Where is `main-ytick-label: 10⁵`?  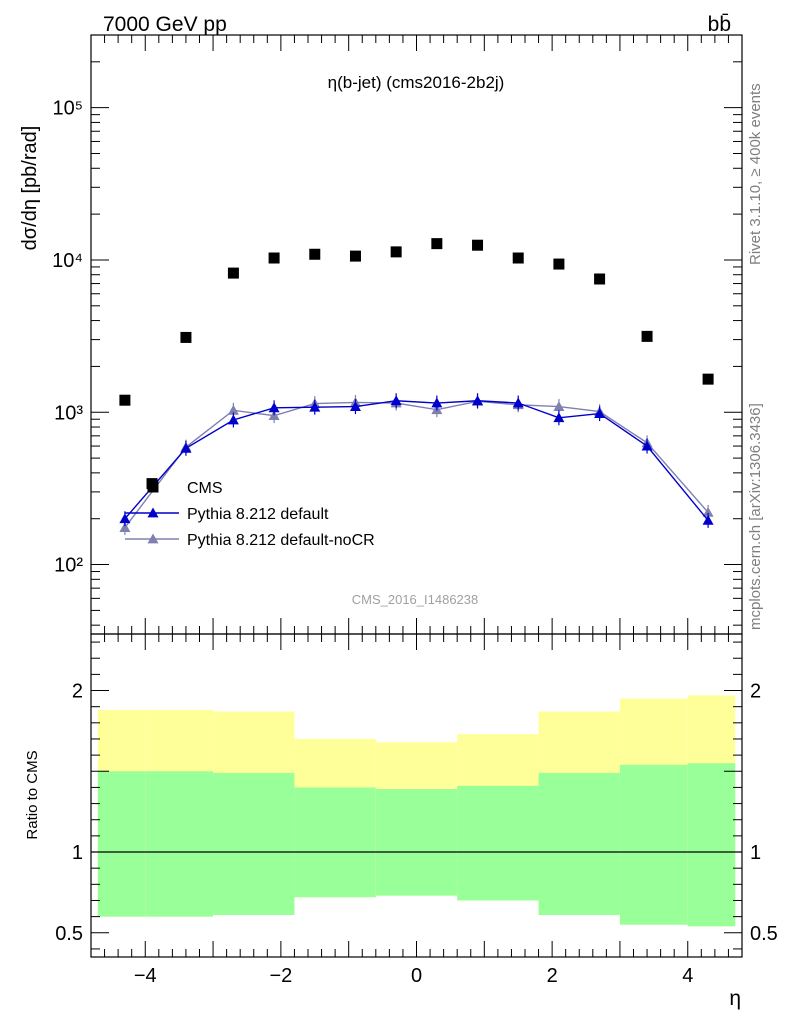 main-ytick-label: 10⁵ is located at coordinates (67, 109).